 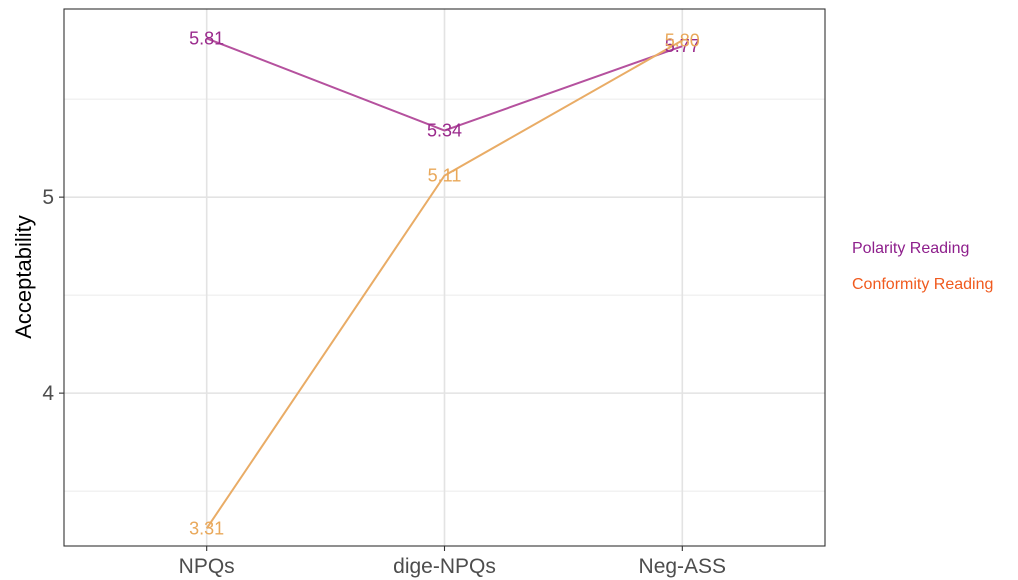 I want to click on data-label: 5.11, so click(x=445, y=176).